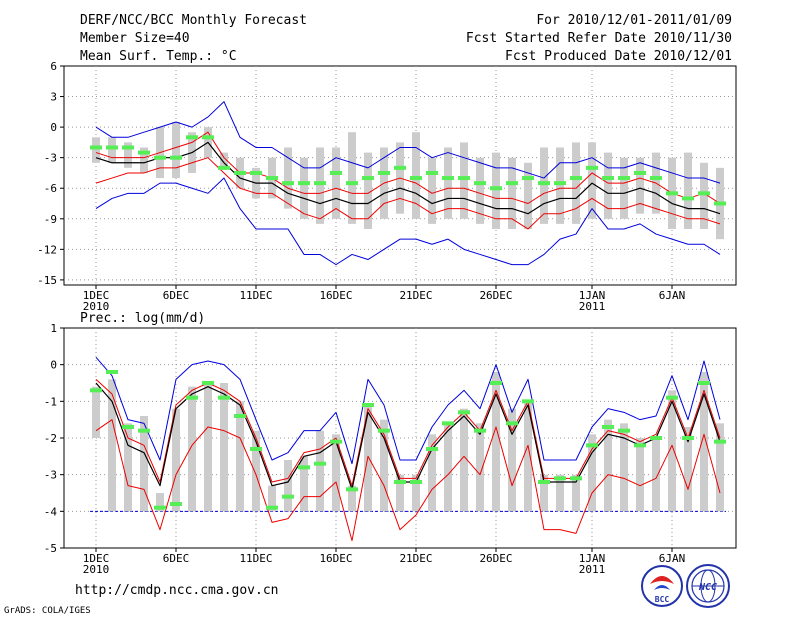 The height and width of the screenshot is (622, 800). I want to click on temp-y-tick-label: -9, so click(50, 219).